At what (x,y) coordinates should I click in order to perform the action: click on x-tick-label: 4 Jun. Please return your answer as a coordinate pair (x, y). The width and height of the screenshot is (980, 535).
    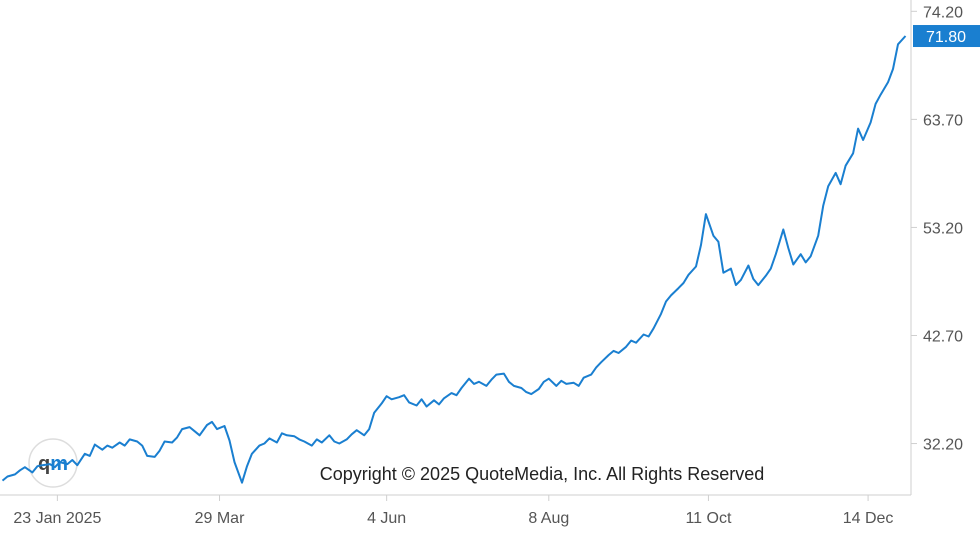
    Looking at the image, I should click on (386, 518).